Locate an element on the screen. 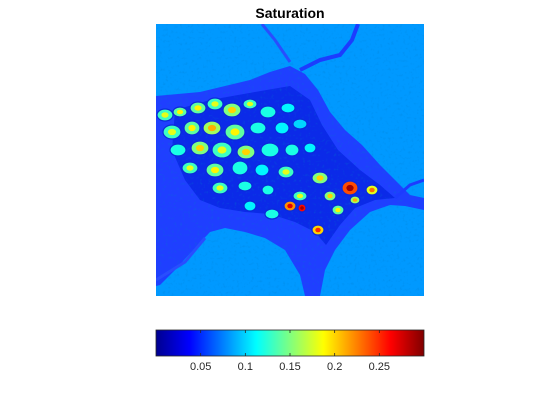 The image size is (560, 420). colorbar-tick-label: 0.2 is located at coordinates (334, 367).